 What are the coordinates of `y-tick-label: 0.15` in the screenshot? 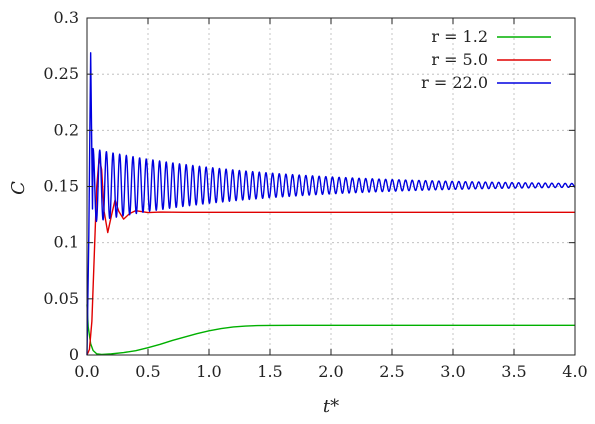 It's located at (61, 186).